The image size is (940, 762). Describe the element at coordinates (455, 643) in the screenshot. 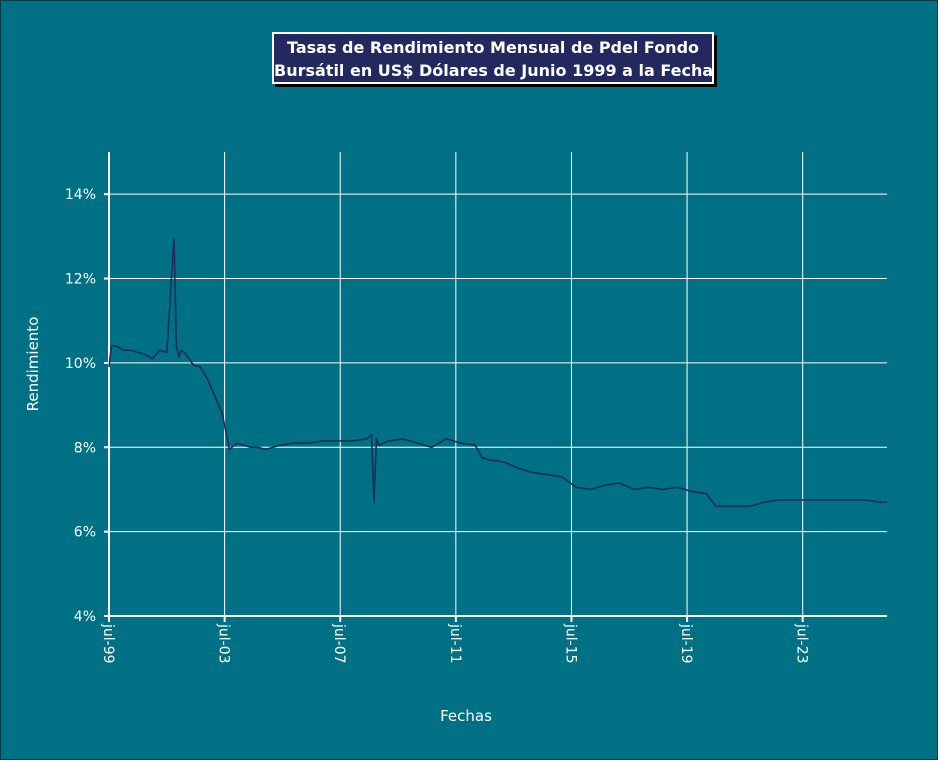

I see `x-tick-label: jul-11` at that location.